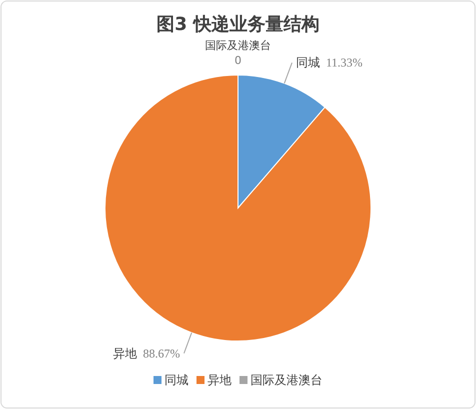 The width and height of the screenshot is (476, 409). I want to click on chart-title: 图3 快递业务量结构, so click(238, 24).